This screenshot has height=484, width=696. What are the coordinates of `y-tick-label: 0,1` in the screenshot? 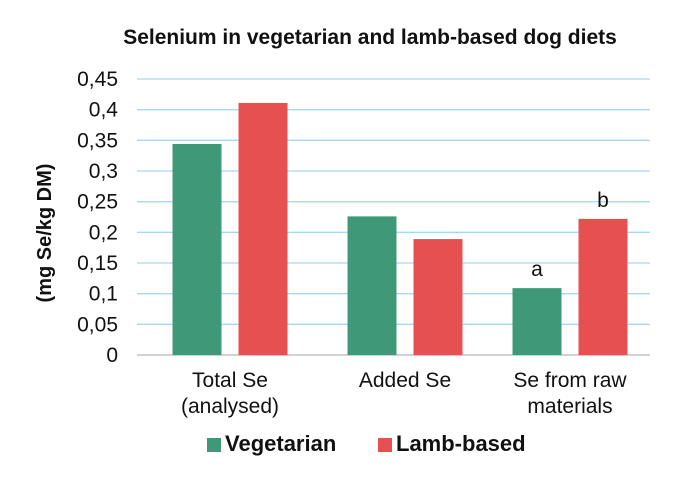 It's located at (103, 294).